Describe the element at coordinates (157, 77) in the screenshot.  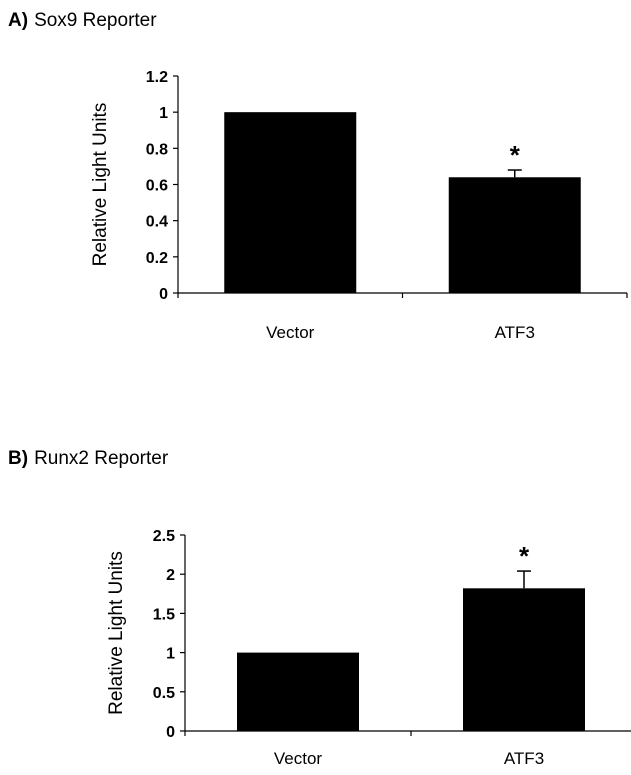
I see `y-tick-label: 1.2` at that location.